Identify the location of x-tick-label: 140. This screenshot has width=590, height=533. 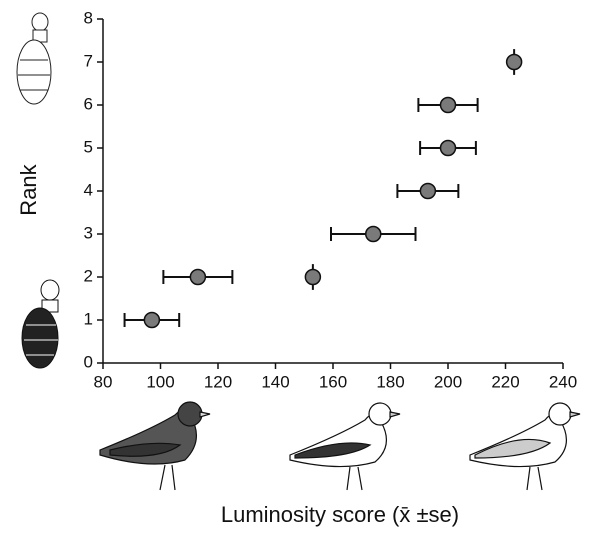
(275, 381).